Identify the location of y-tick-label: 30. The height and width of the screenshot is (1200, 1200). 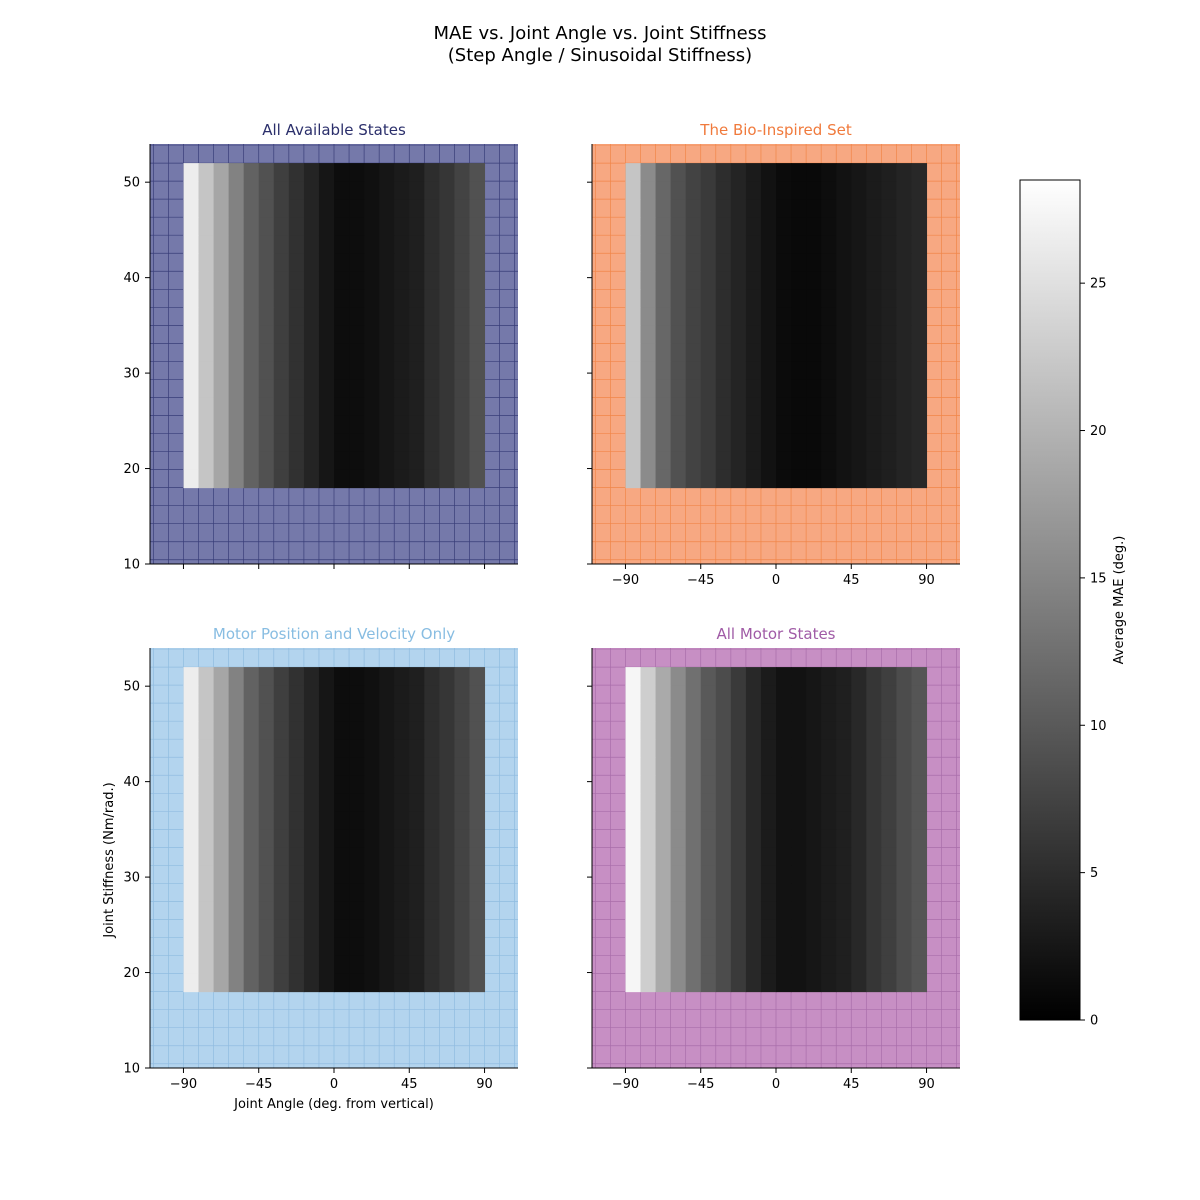
(131, 374).